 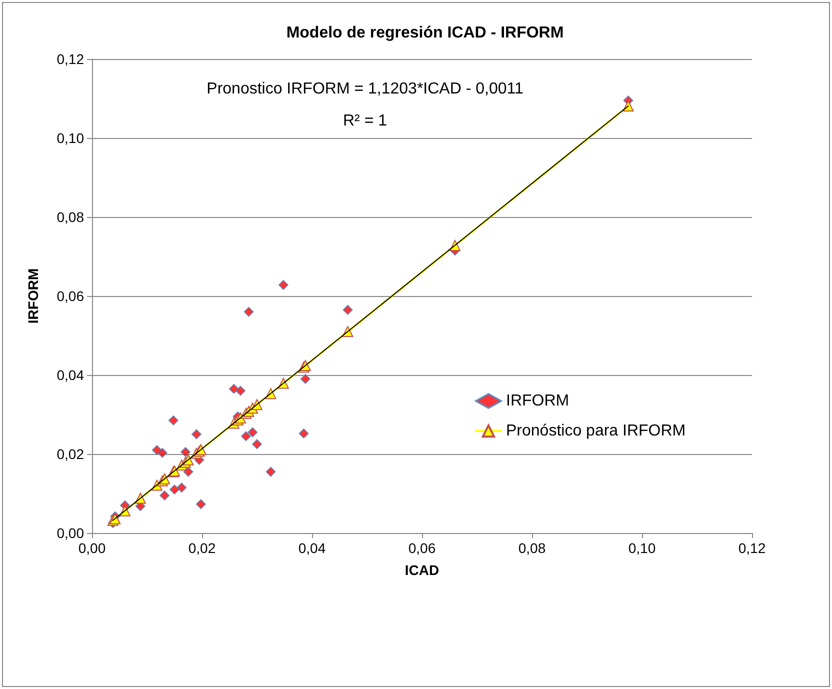 What do you see at coordinates (596, 431) in the screenshot?
I see `legend-label: Pronóstico para IRFORM` at bounding box center [596, 431].